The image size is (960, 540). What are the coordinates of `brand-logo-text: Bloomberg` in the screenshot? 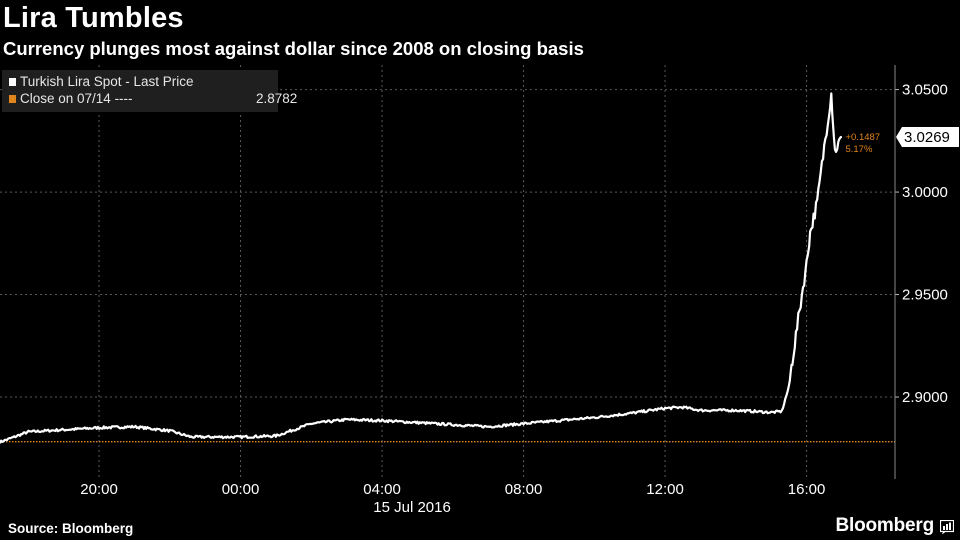 It's located at (885, 525).